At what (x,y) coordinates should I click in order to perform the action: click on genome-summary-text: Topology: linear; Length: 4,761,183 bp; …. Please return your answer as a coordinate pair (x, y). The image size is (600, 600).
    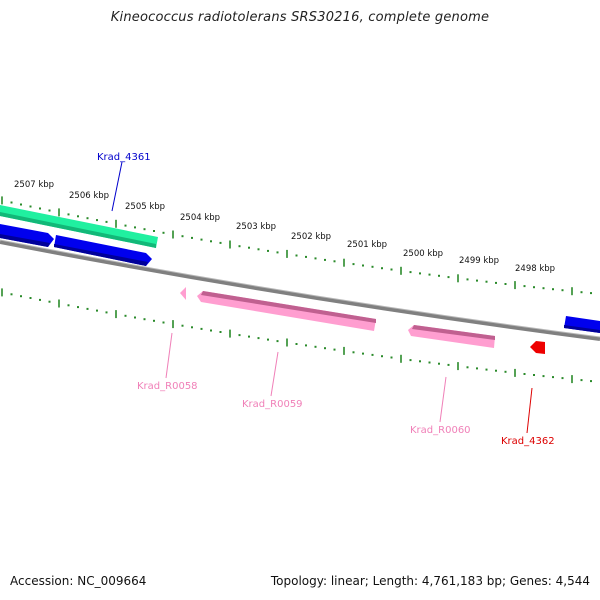
    Looking at the image, I should click on (430, 581).